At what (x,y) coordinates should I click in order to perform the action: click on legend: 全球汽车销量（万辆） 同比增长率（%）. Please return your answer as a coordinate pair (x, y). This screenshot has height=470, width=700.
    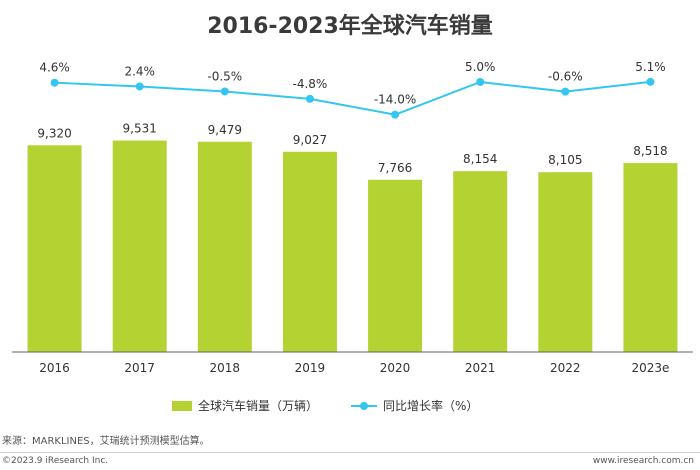
    Looking at the image, I should click on (350, 406).